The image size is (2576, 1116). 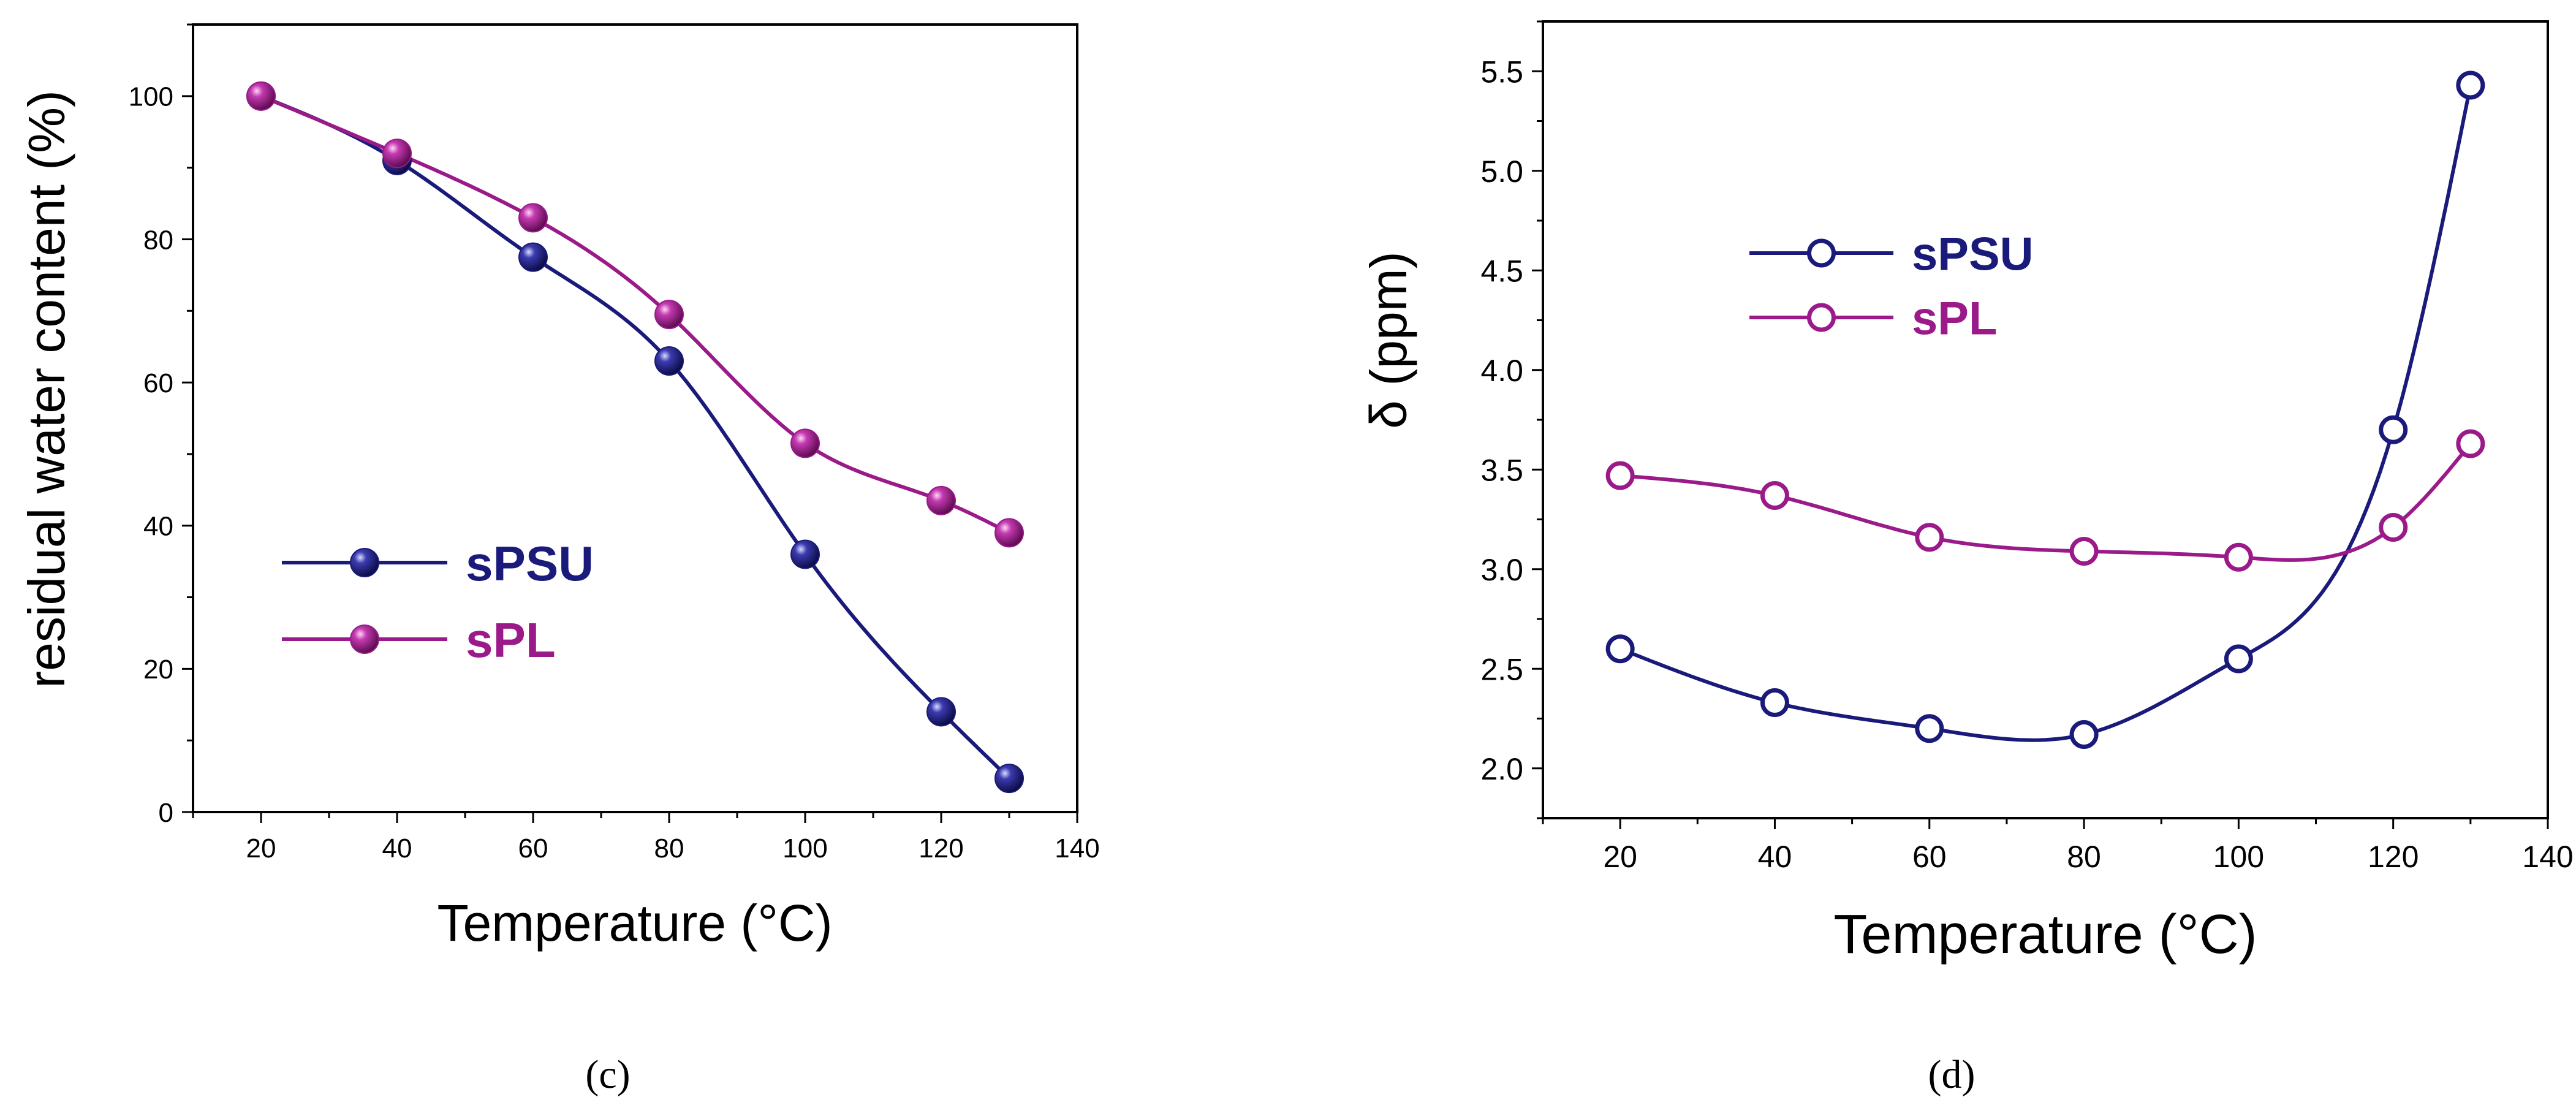 I want to click on y-ticks-c: 0 20 40 60 80 100, so click(x=161, y=425).